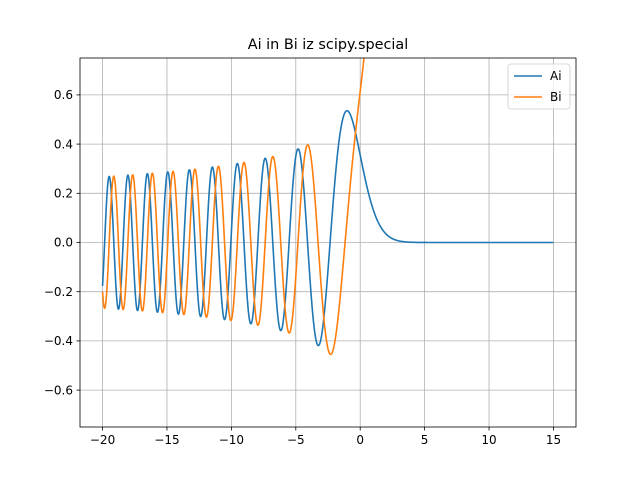 The height and width of the screenshot is (480, 640). Describe the element at coordinates (539, 86) in the screenshot. I see `legend: Ai Bi` at that location.